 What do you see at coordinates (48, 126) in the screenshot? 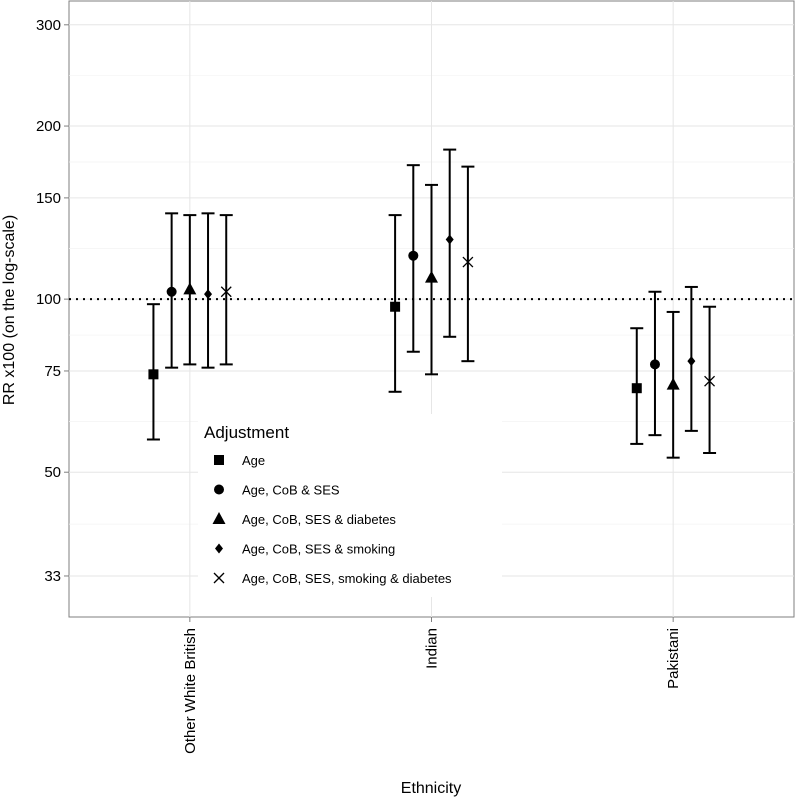
I see `y-tick-label: 200` at bounding box center [48, 126].